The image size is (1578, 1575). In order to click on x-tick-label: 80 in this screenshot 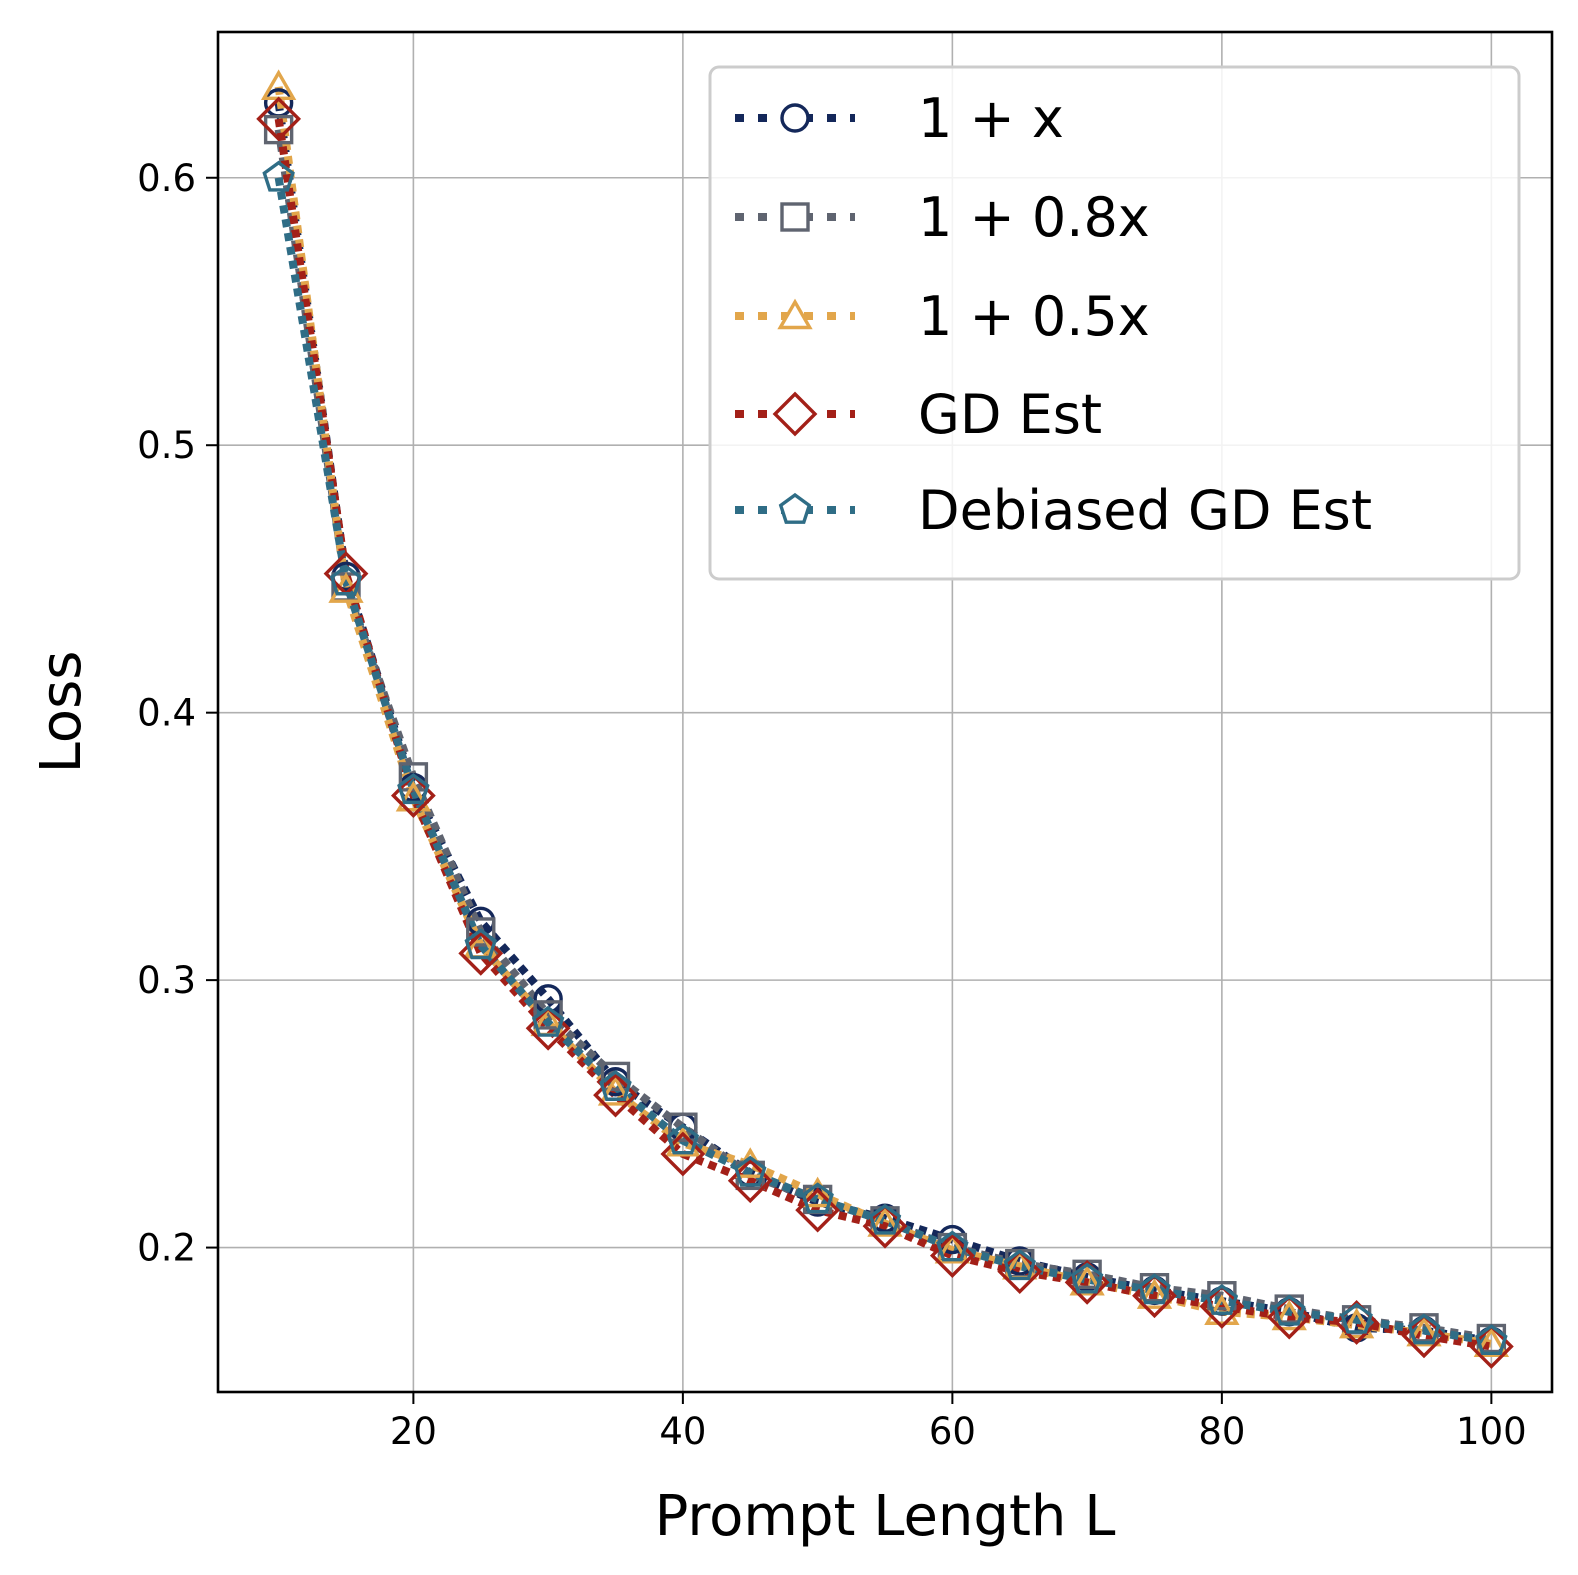, I will do `click(1221, 1431)`.